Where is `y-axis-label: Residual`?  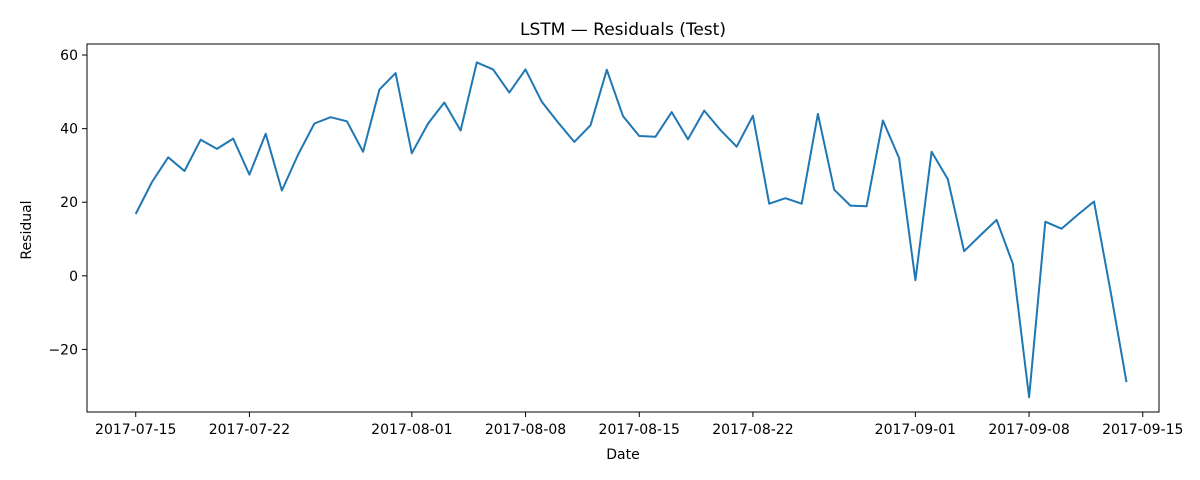
y-axis-label: Residual is located at coordinates (27, 229).